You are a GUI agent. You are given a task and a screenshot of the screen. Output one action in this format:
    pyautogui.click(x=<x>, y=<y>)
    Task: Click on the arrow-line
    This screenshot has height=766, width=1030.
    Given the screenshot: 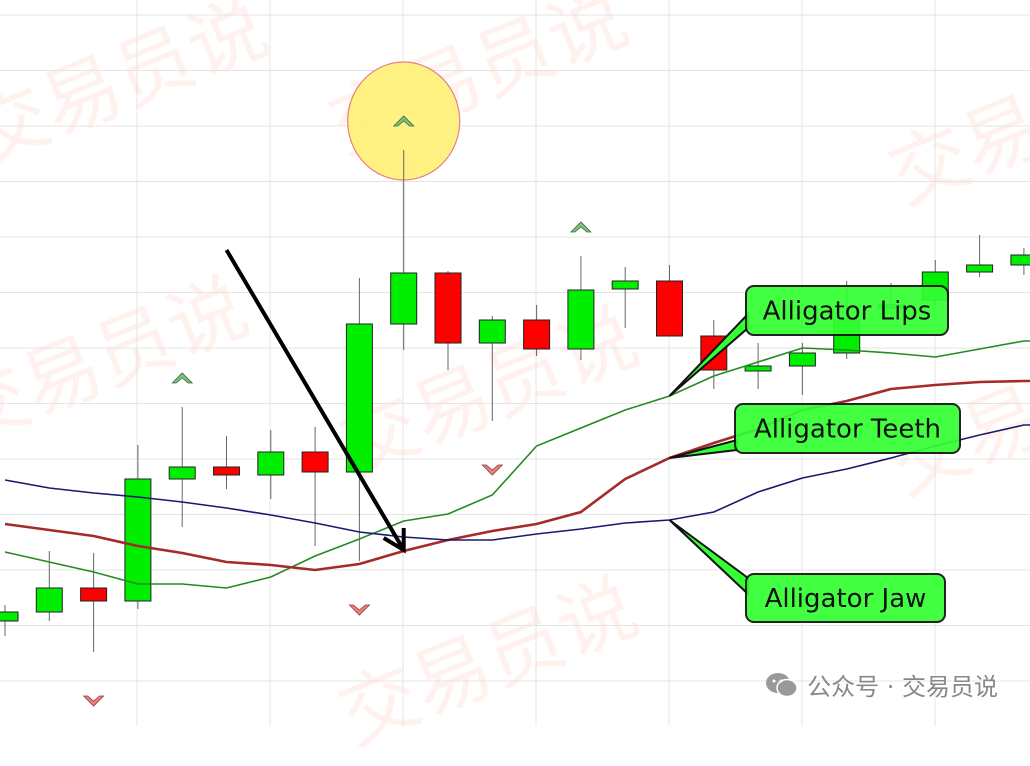 What is the action you would take?
    pyautogui.click(x=315, y=400)
    